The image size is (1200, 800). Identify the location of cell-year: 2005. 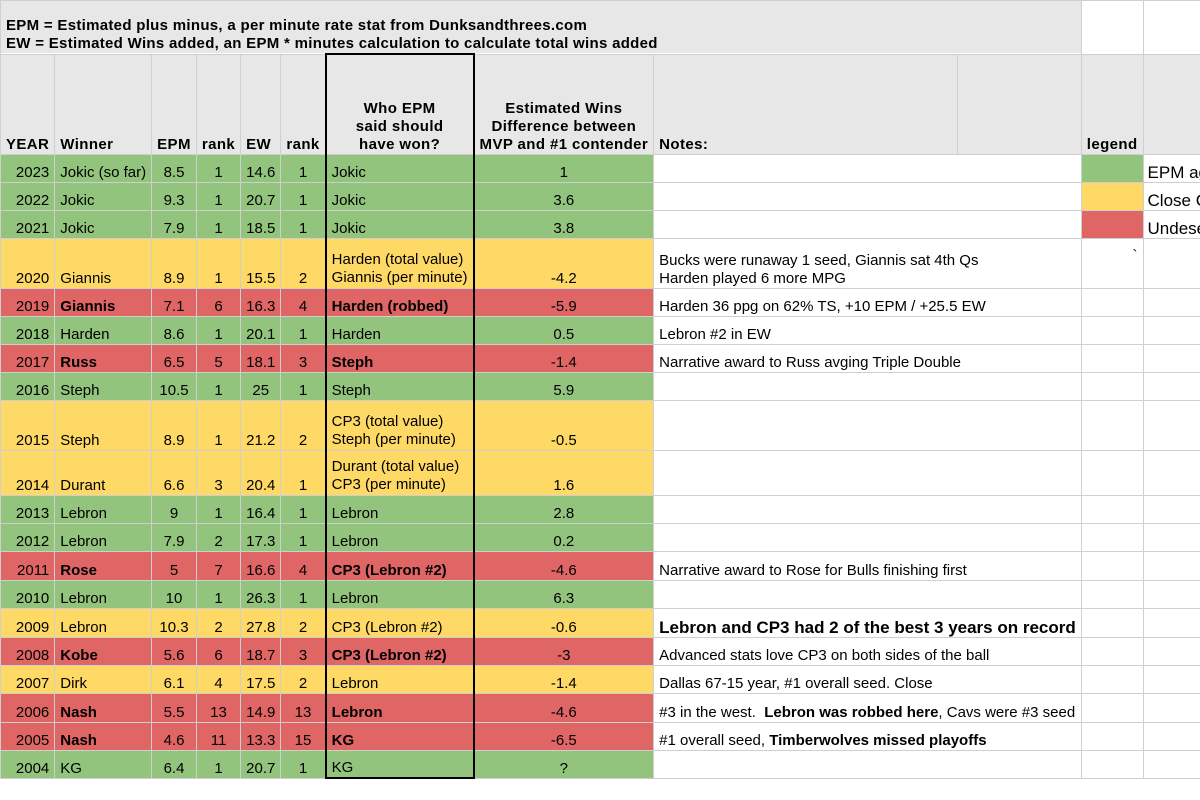
(28, 736).